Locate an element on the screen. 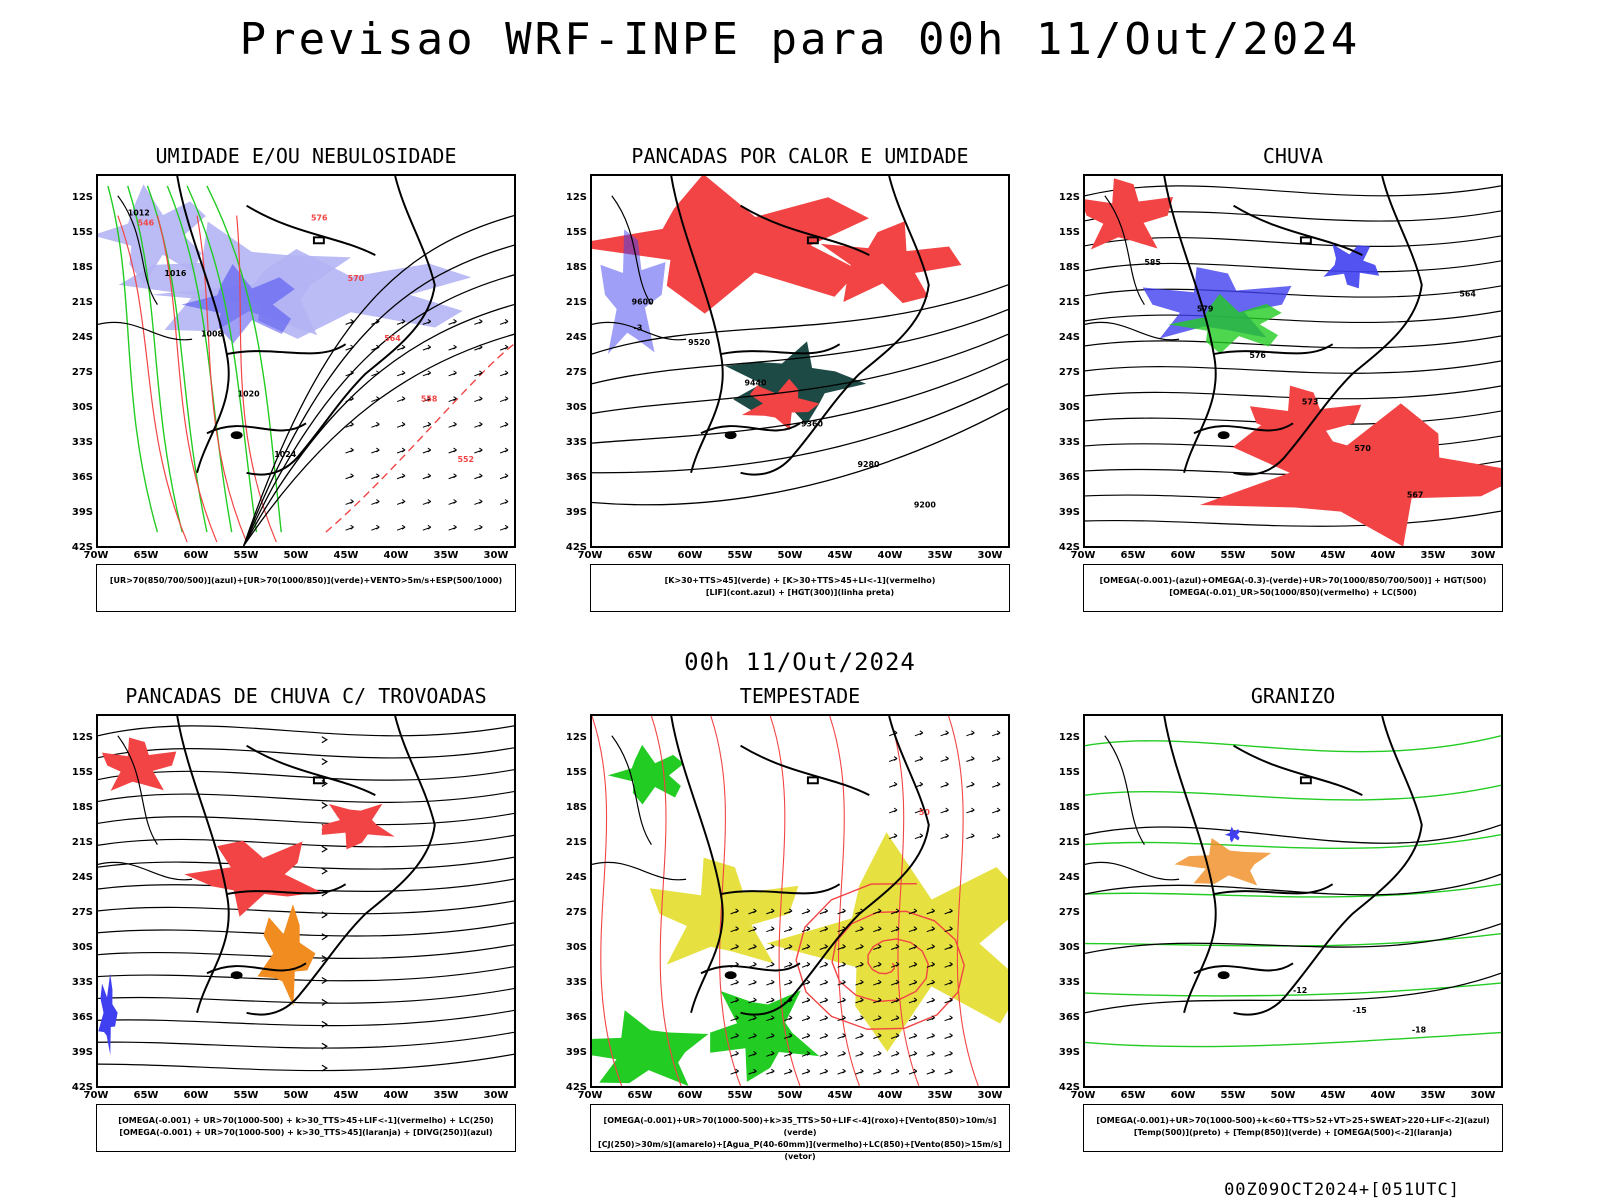 The width and height of the screenshot is (1600, 1200). contour-line is located at coordinates (378, 410).